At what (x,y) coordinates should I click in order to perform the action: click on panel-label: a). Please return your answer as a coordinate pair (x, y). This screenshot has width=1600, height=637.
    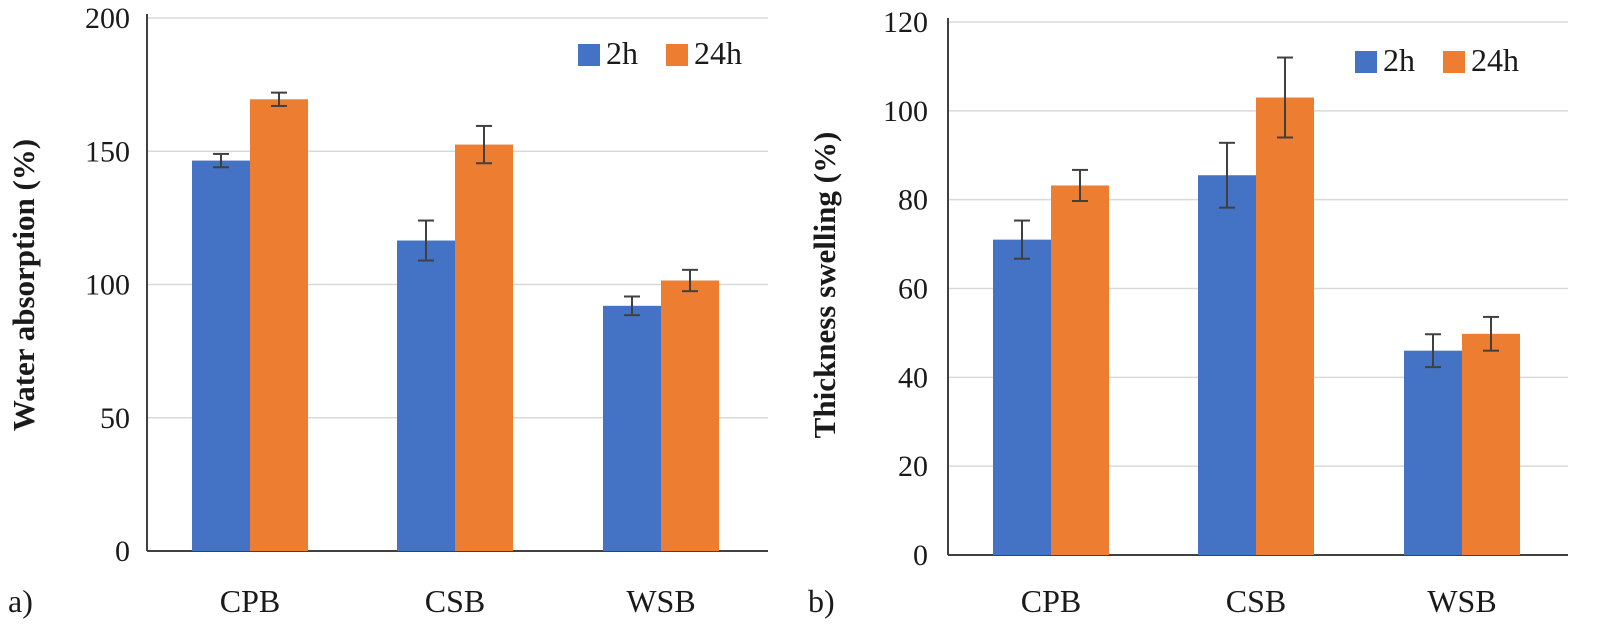
    Looking at the image, I should click on (20, 601).